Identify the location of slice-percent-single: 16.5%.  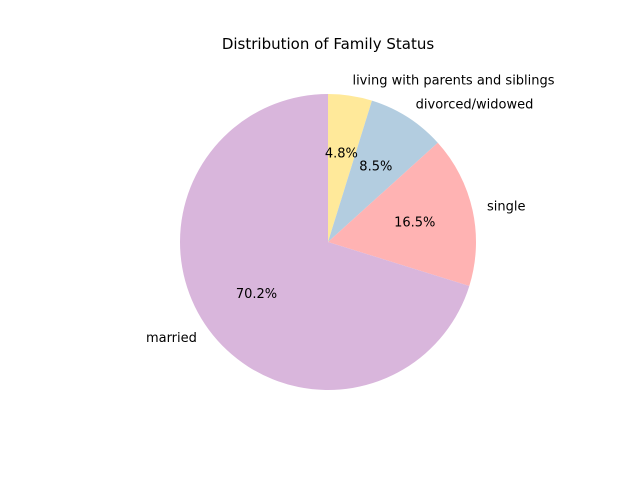
(414, 222).